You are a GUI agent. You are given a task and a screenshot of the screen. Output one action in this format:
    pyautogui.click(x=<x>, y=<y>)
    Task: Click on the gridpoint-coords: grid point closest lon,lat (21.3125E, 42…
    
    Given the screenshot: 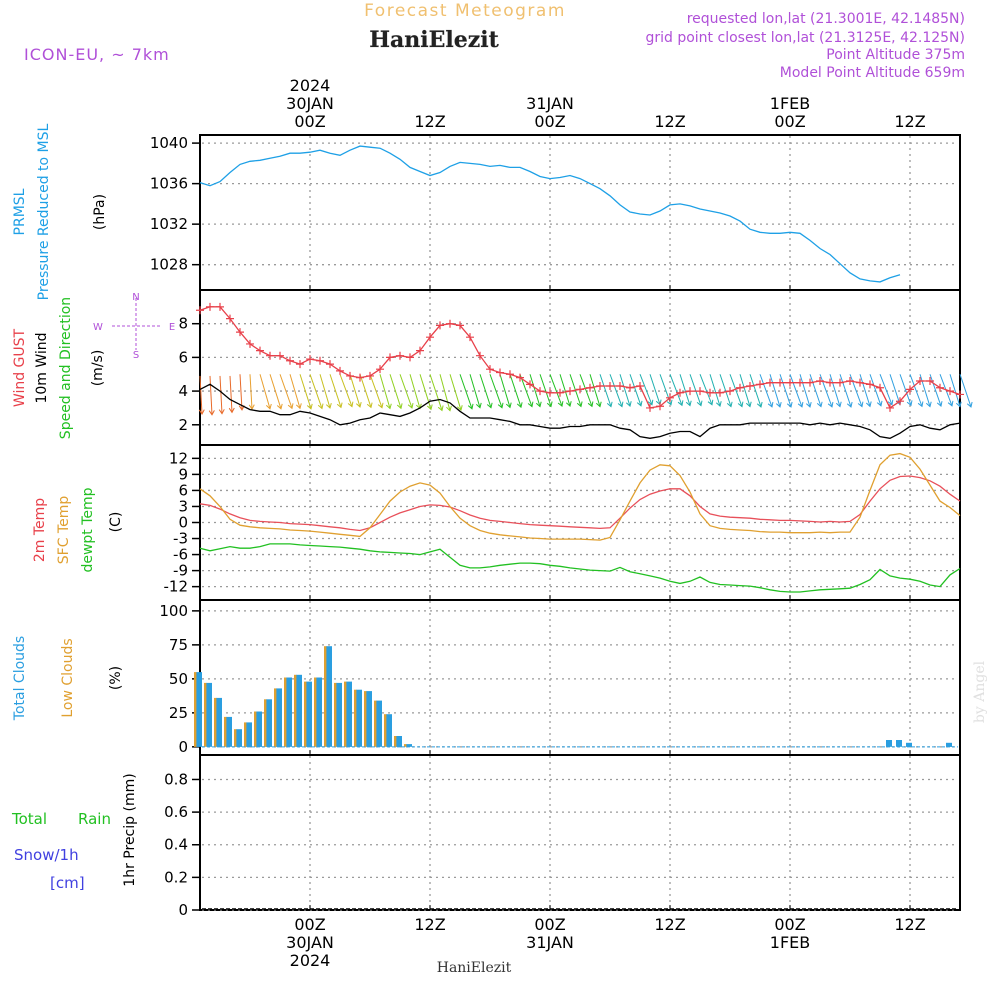 What is the action you would take?
    pyautogui.click(x=805, y=38)
    